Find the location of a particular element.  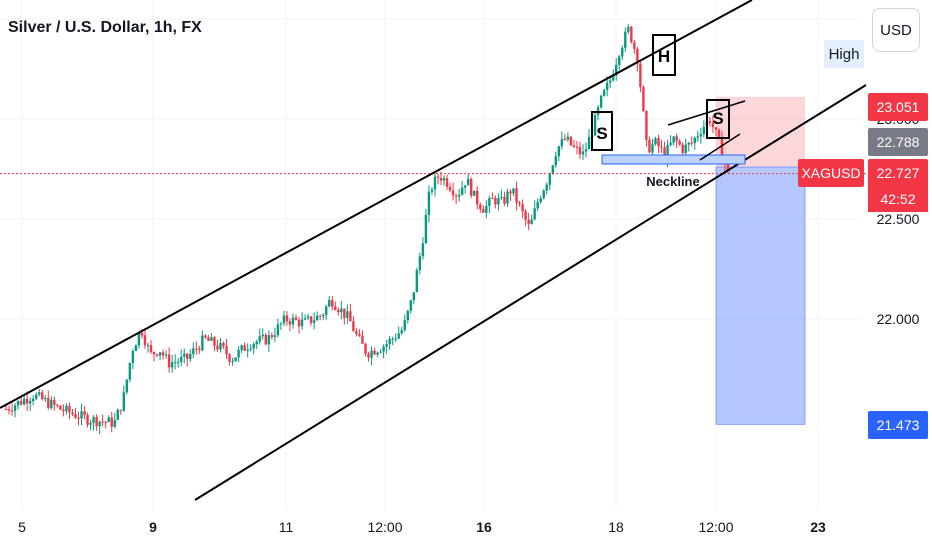

time-tick-label: 9 is located at coordinates (153, 527).